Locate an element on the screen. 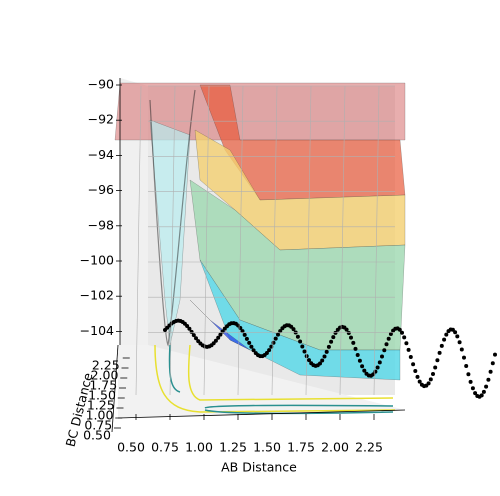  y-tick-label: 1.25 is located at coordinates (101, 405).